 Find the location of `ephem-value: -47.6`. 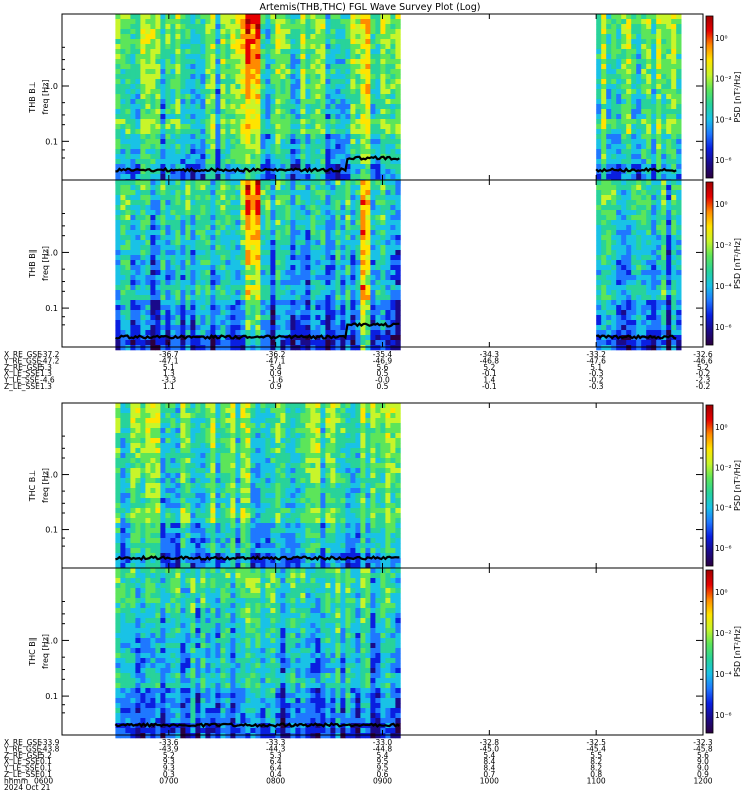

ephem-value: -47.6 is located at coordinates (596, 360).